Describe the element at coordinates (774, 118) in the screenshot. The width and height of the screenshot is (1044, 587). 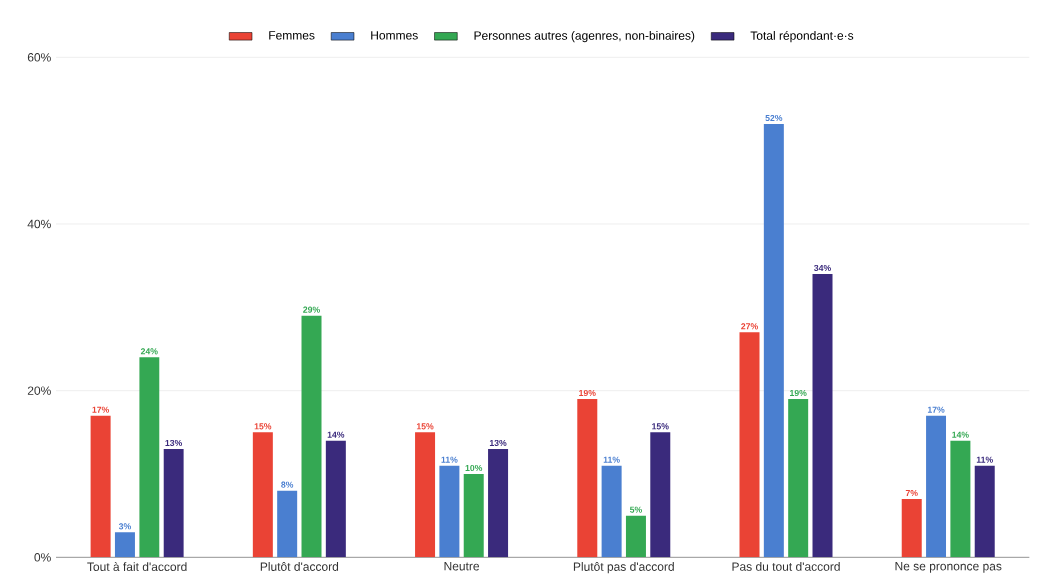
I see `data-label: 52%` at that location.